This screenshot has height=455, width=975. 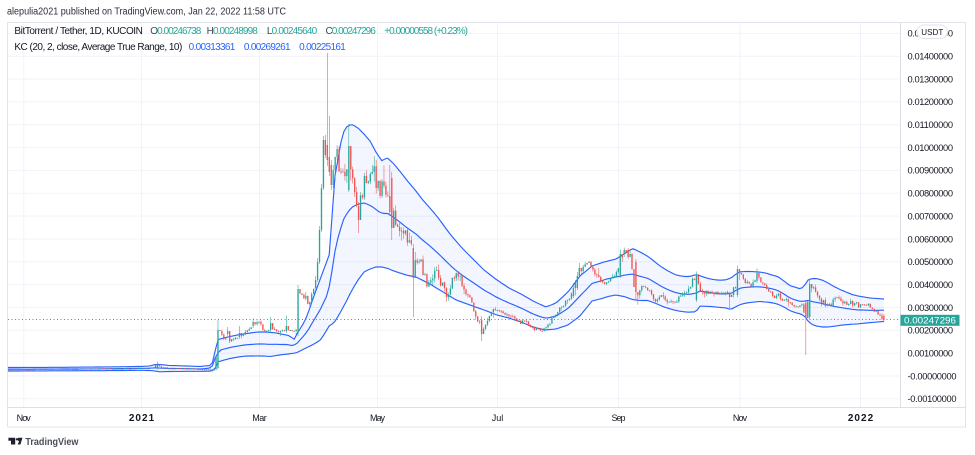 What do you see at coordinates (931, 239) in the screenshot?
I see `svg-text: 0.00600000` at bounding box center [931, 239].